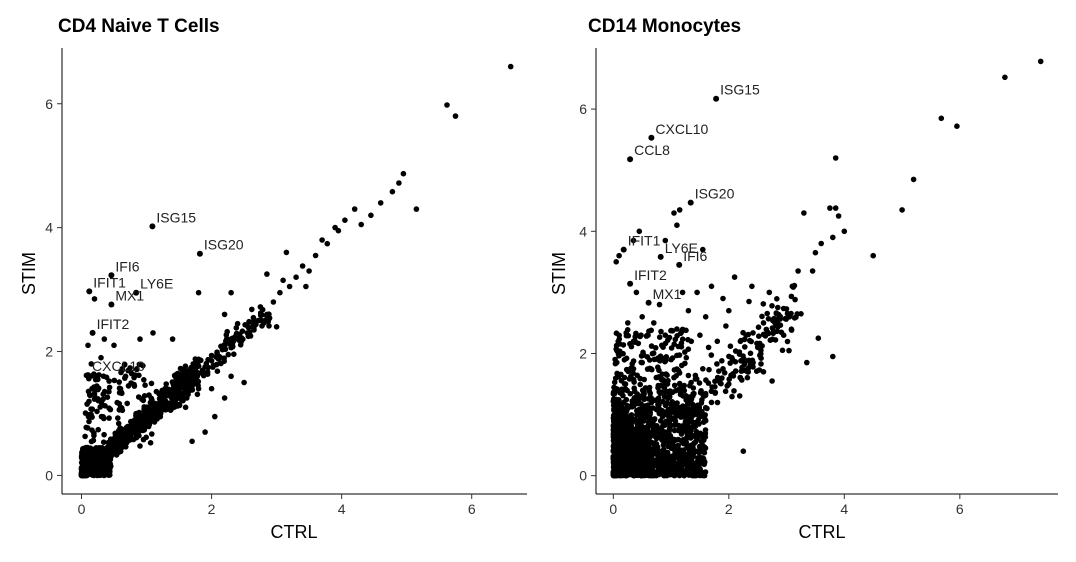  I want to click on x-tick-label: 4, so click(844, 509).